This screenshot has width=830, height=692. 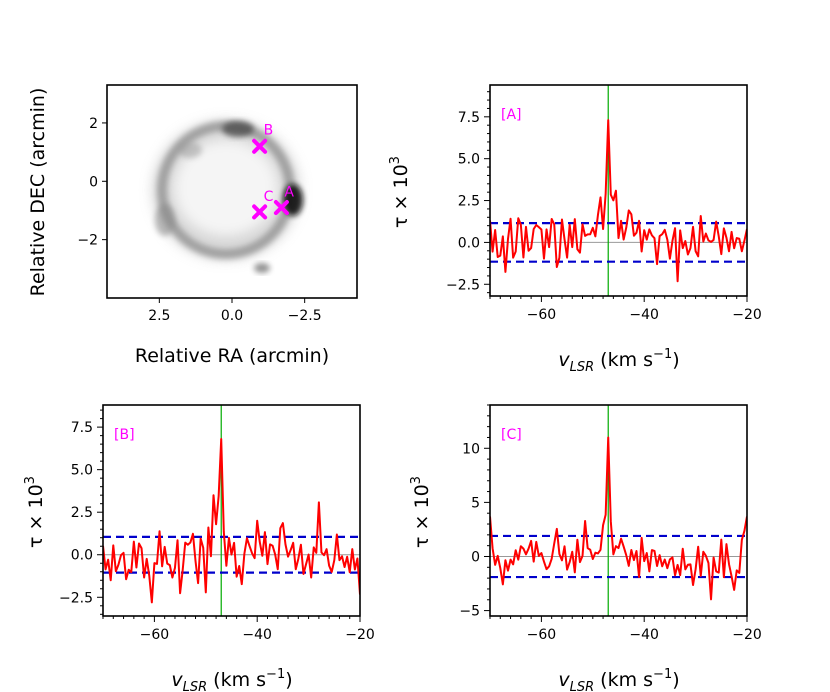 I want to click on position-label-b: B, so click(x=269, y=130).